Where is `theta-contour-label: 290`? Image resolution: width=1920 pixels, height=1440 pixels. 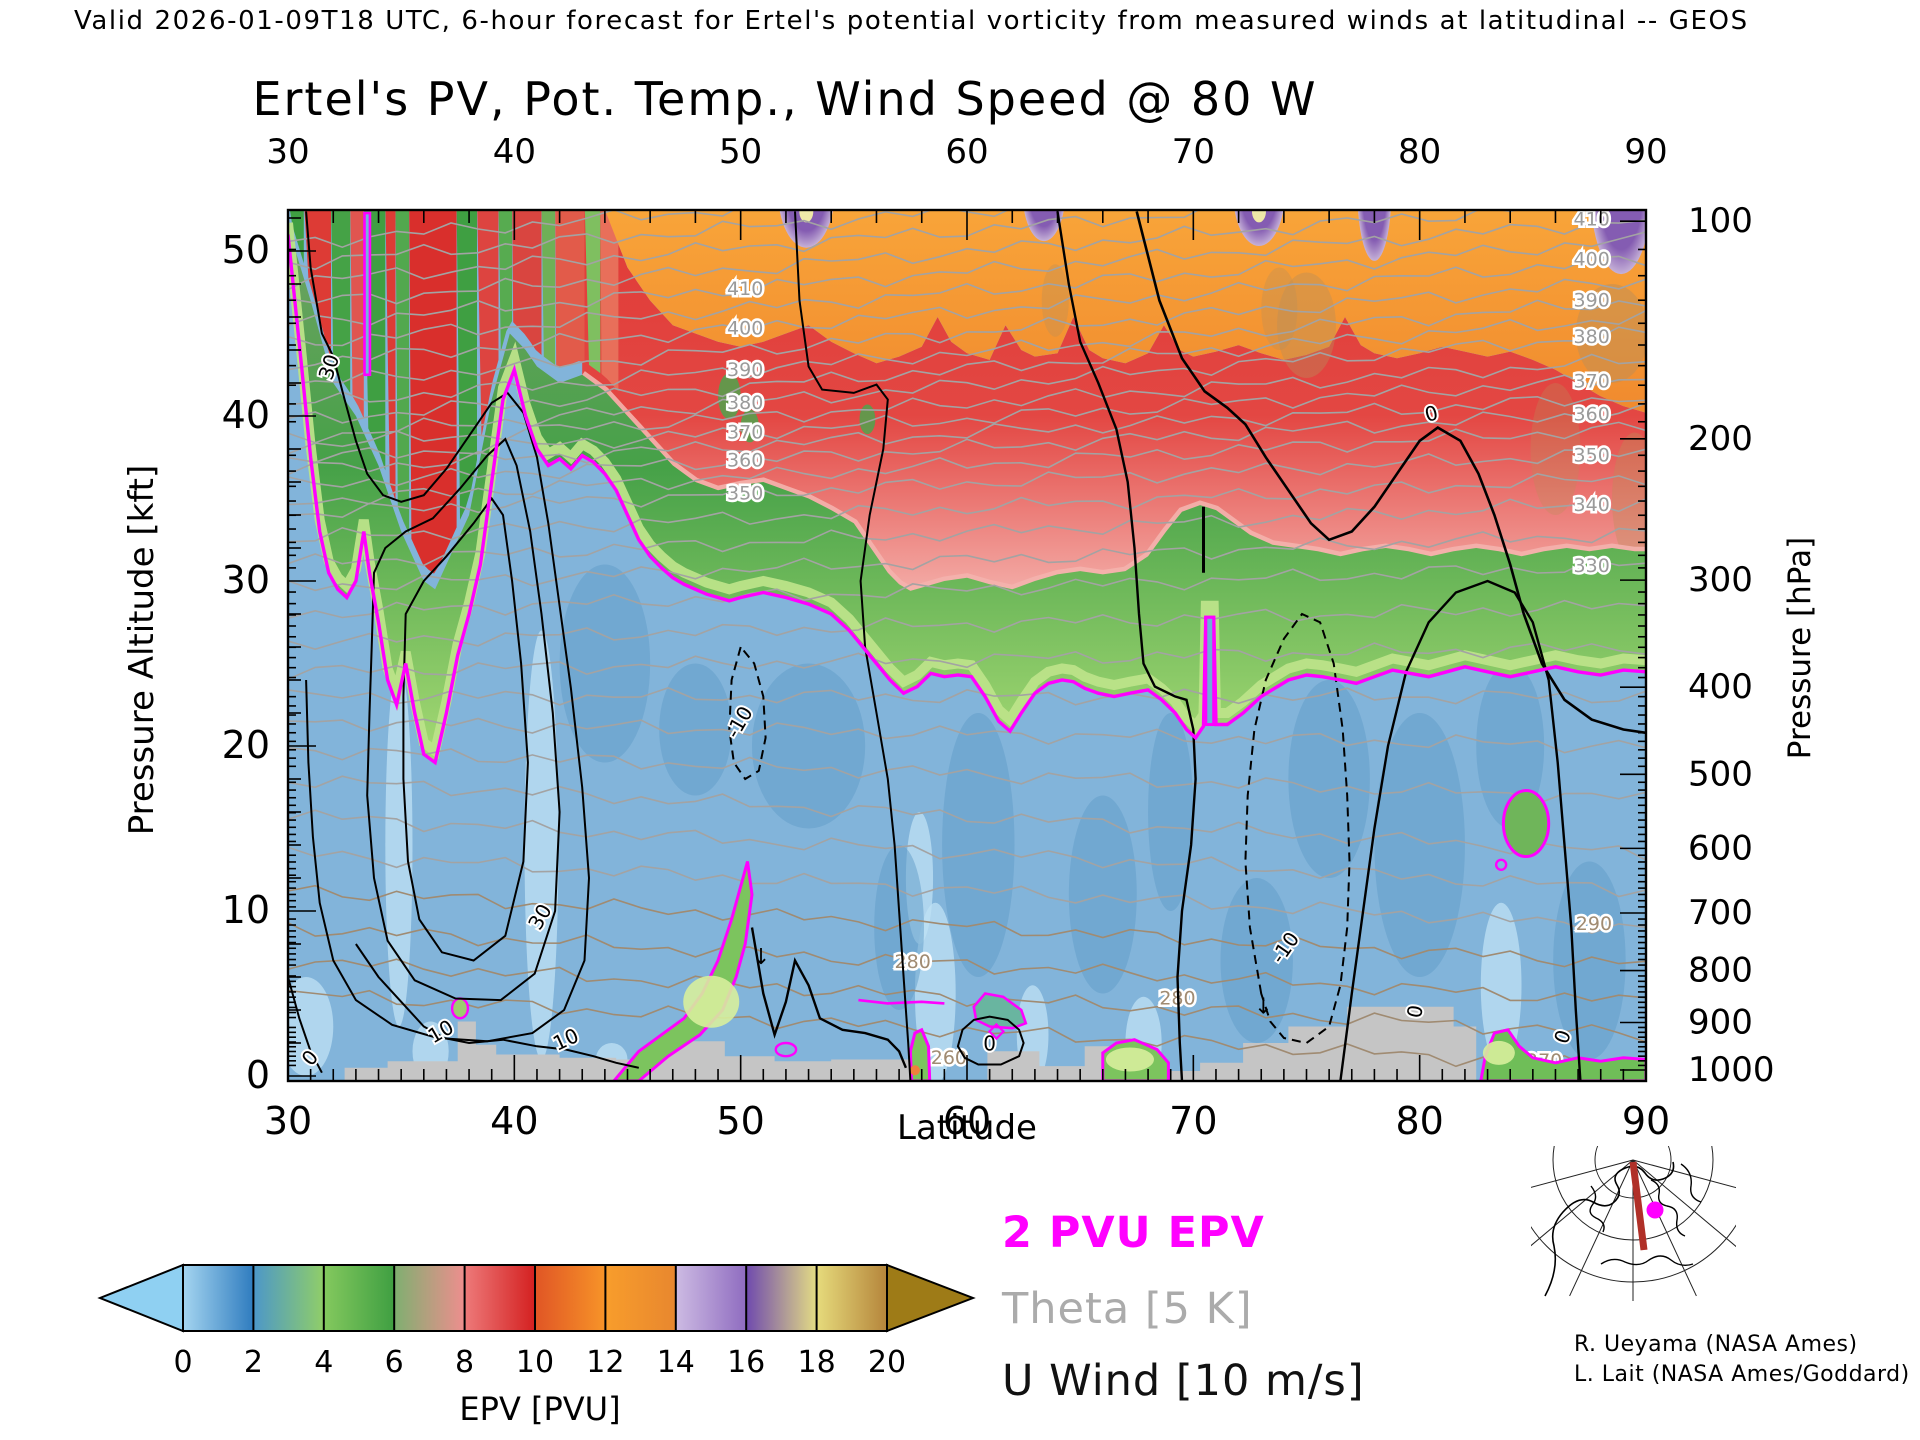 theta-contour-label: 290 is located at coordinates (1594, 924).